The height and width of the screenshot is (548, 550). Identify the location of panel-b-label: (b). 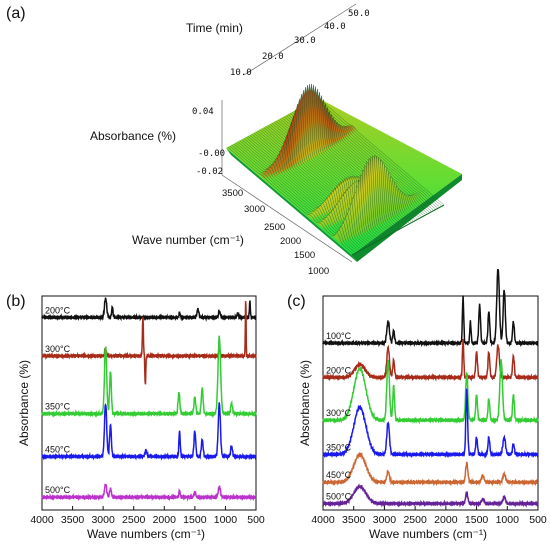
(16, 301).